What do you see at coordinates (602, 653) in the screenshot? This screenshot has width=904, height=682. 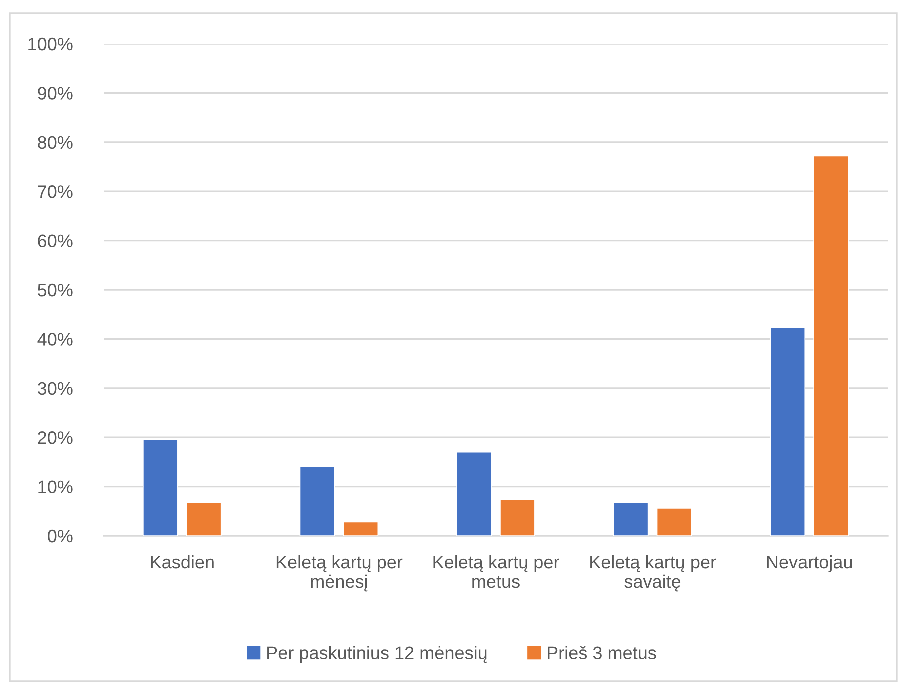 I see `legend-label: Prieš 3 metus` at bounding box center [602, 653].